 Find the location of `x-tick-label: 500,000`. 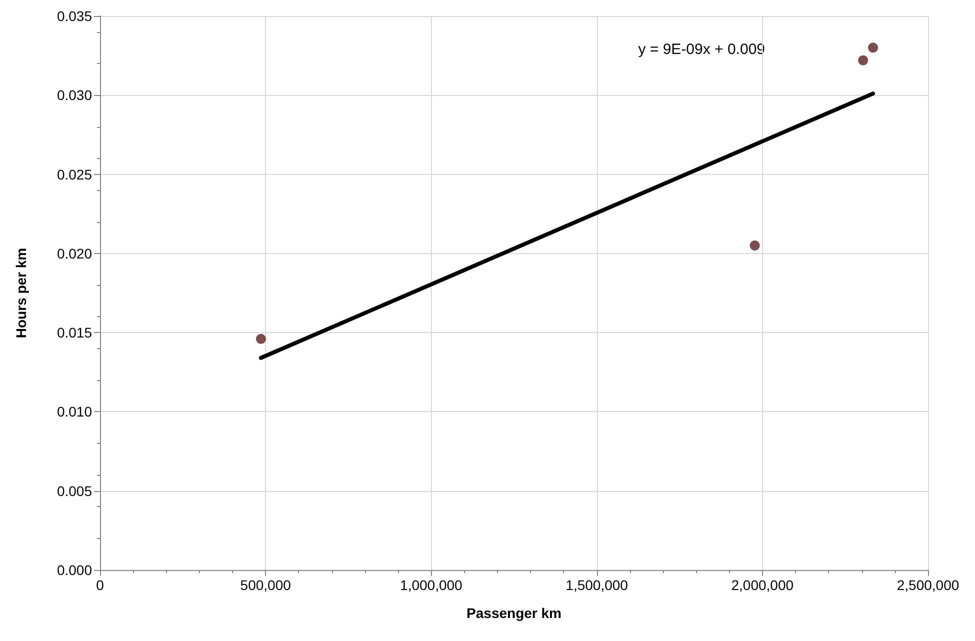

x-tick-label: 500,000 is located at coordinates (266, 585).